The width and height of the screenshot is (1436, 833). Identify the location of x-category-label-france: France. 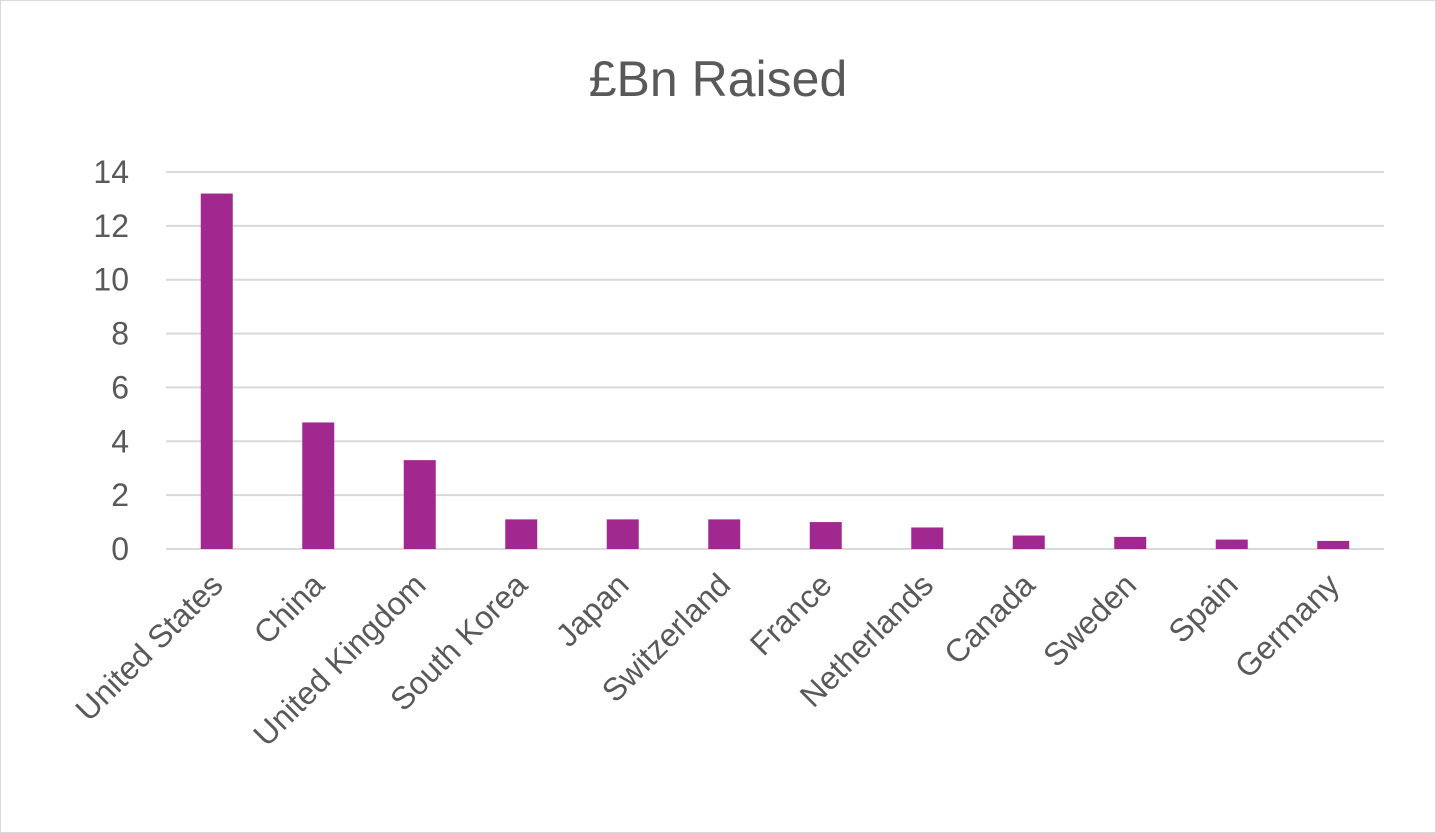
(791, 614).